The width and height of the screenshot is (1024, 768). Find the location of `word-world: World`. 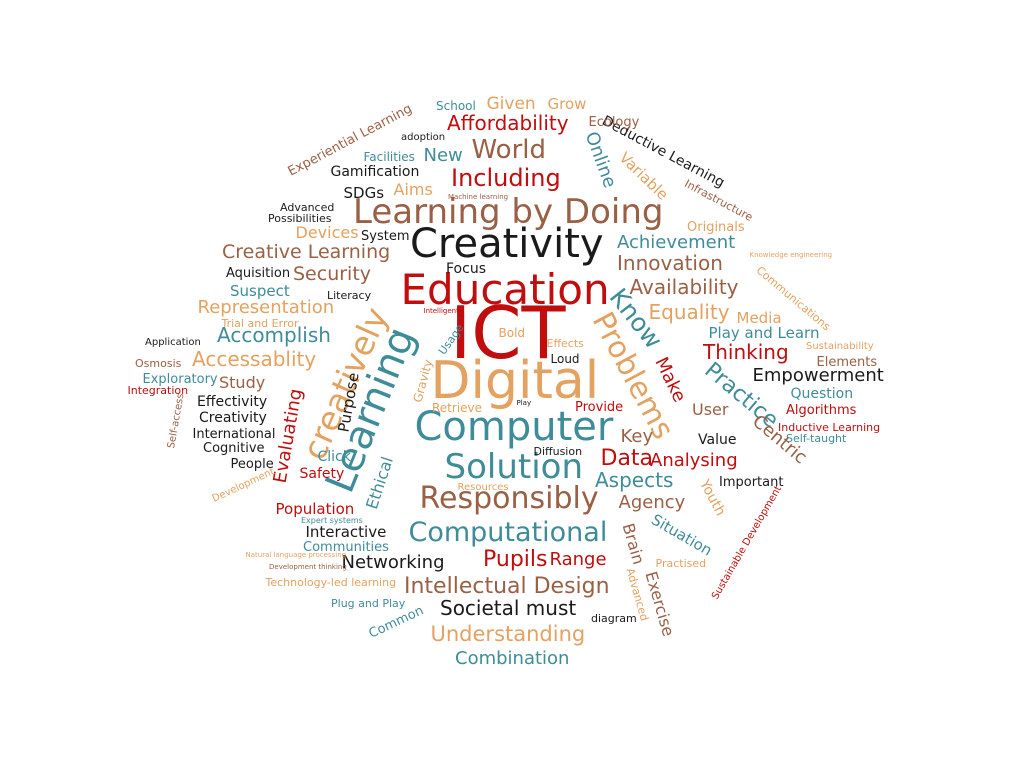

word-world: World is located at coordinates (509, 150).